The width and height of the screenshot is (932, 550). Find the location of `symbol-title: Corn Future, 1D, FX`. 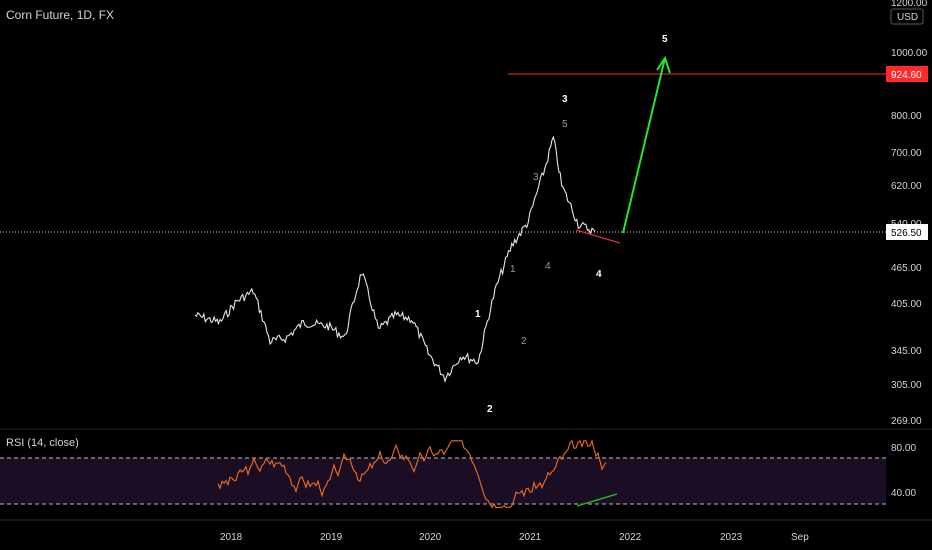

symbol-title: Corn Future, 1D, FX is located at coordinates (60, 15).